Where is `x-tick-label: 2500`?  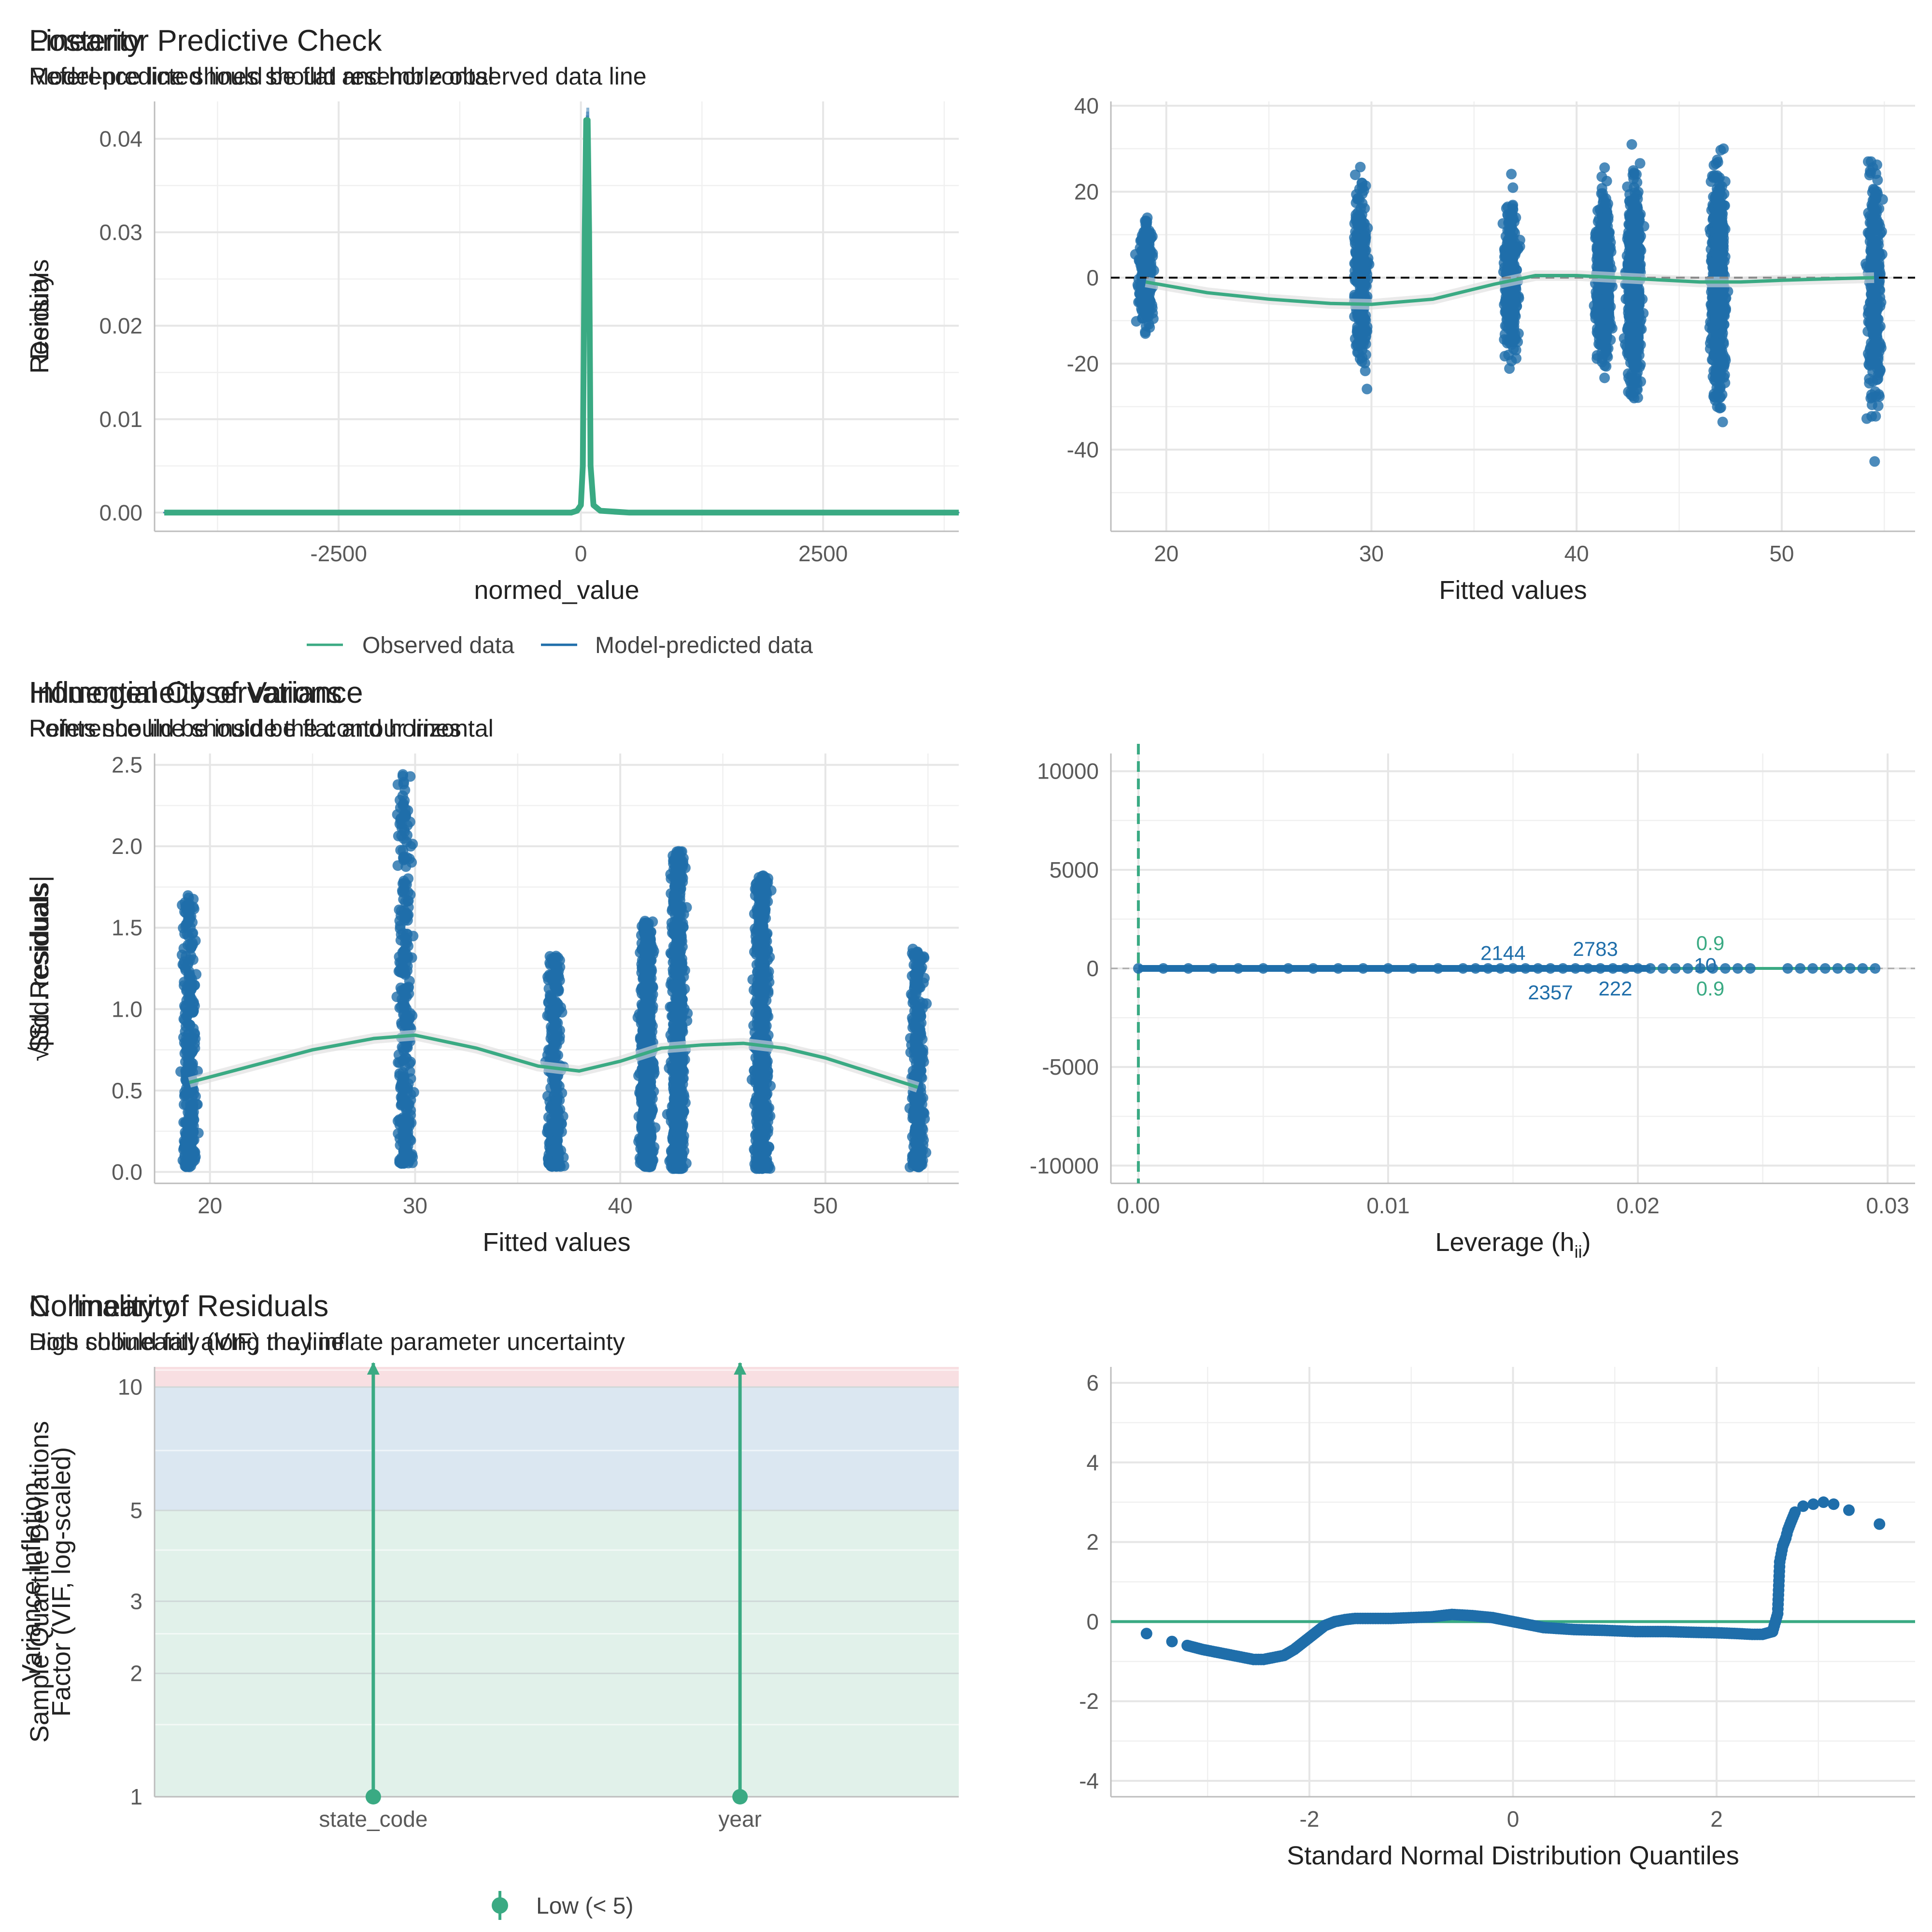 x-tick-label: 2500 is located at coordinates (823, 553).